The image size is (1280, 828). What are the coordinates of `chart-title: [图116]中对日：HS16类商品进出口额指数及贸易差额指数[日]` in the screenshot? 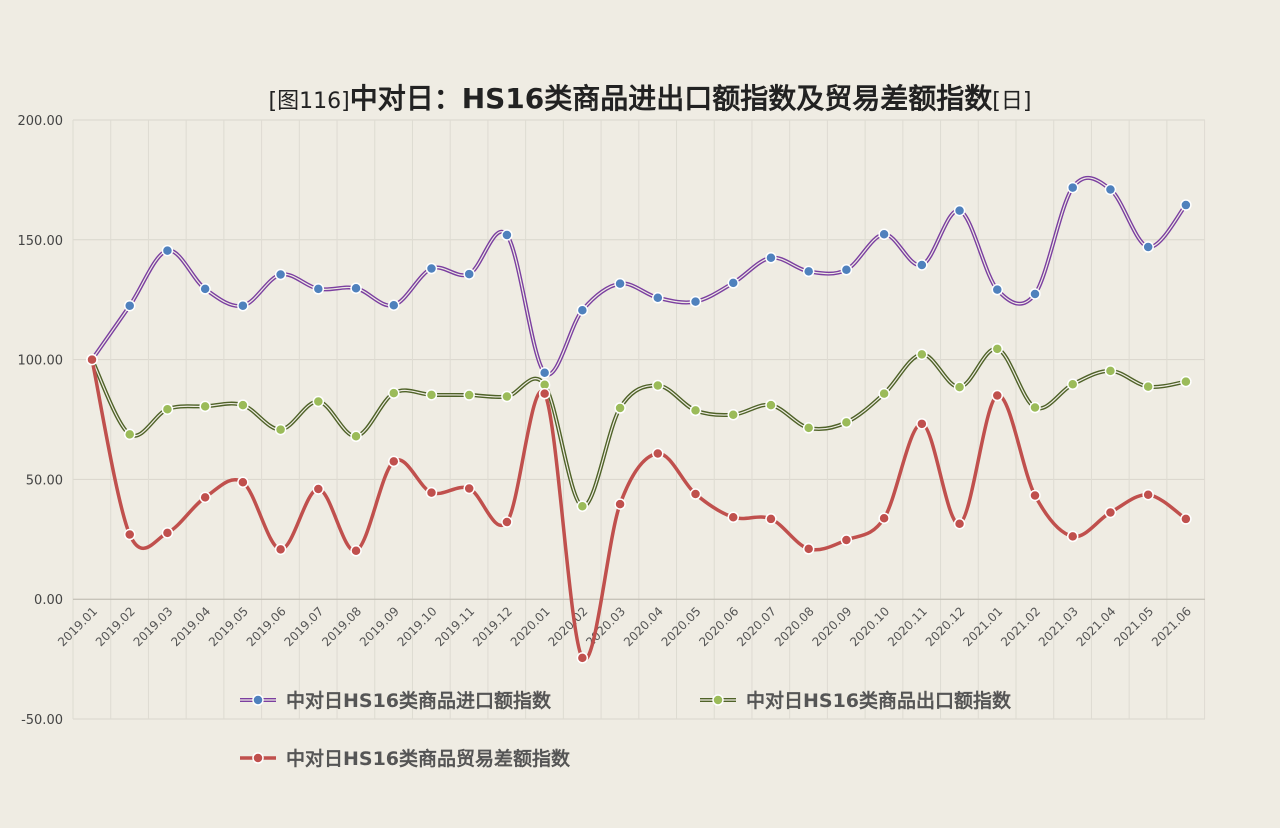 It's located at (650, 98).